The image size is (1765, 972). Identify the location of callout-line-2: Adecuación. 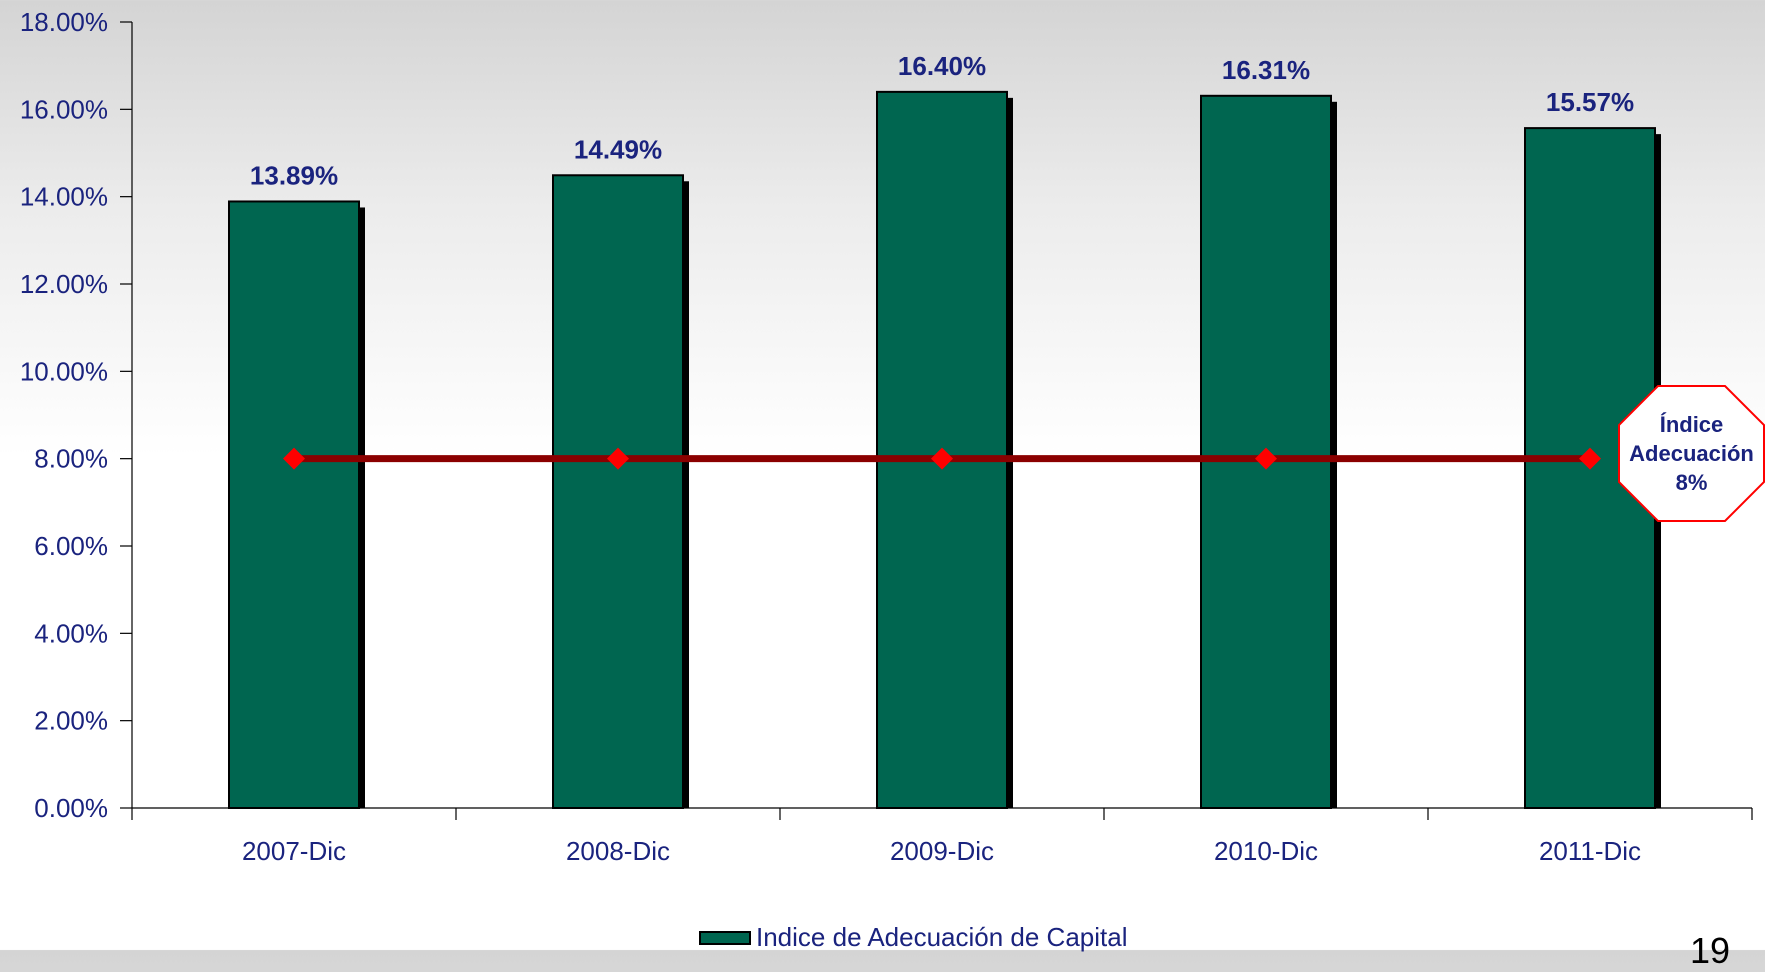
(1691, 453).